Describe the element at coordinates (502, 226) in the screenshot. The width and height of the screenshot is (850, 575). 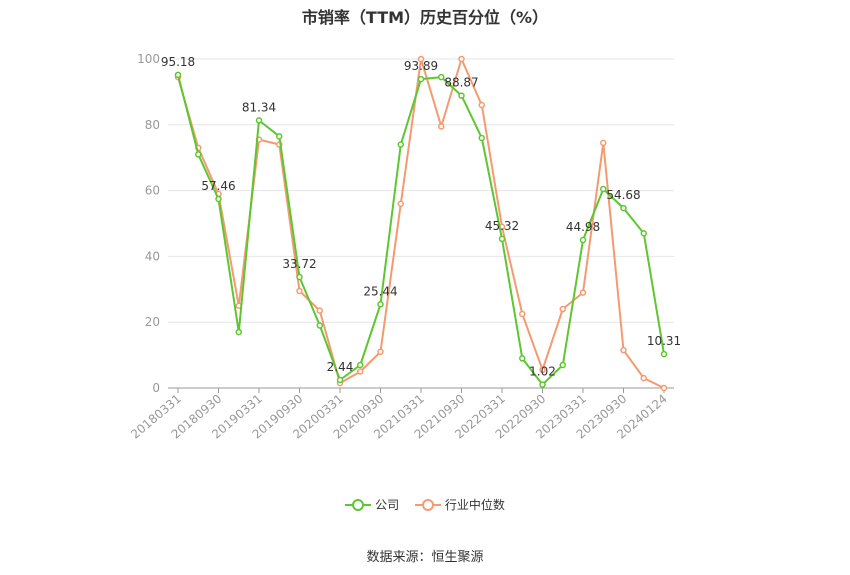
I see `data-label: 45.32` at that location.